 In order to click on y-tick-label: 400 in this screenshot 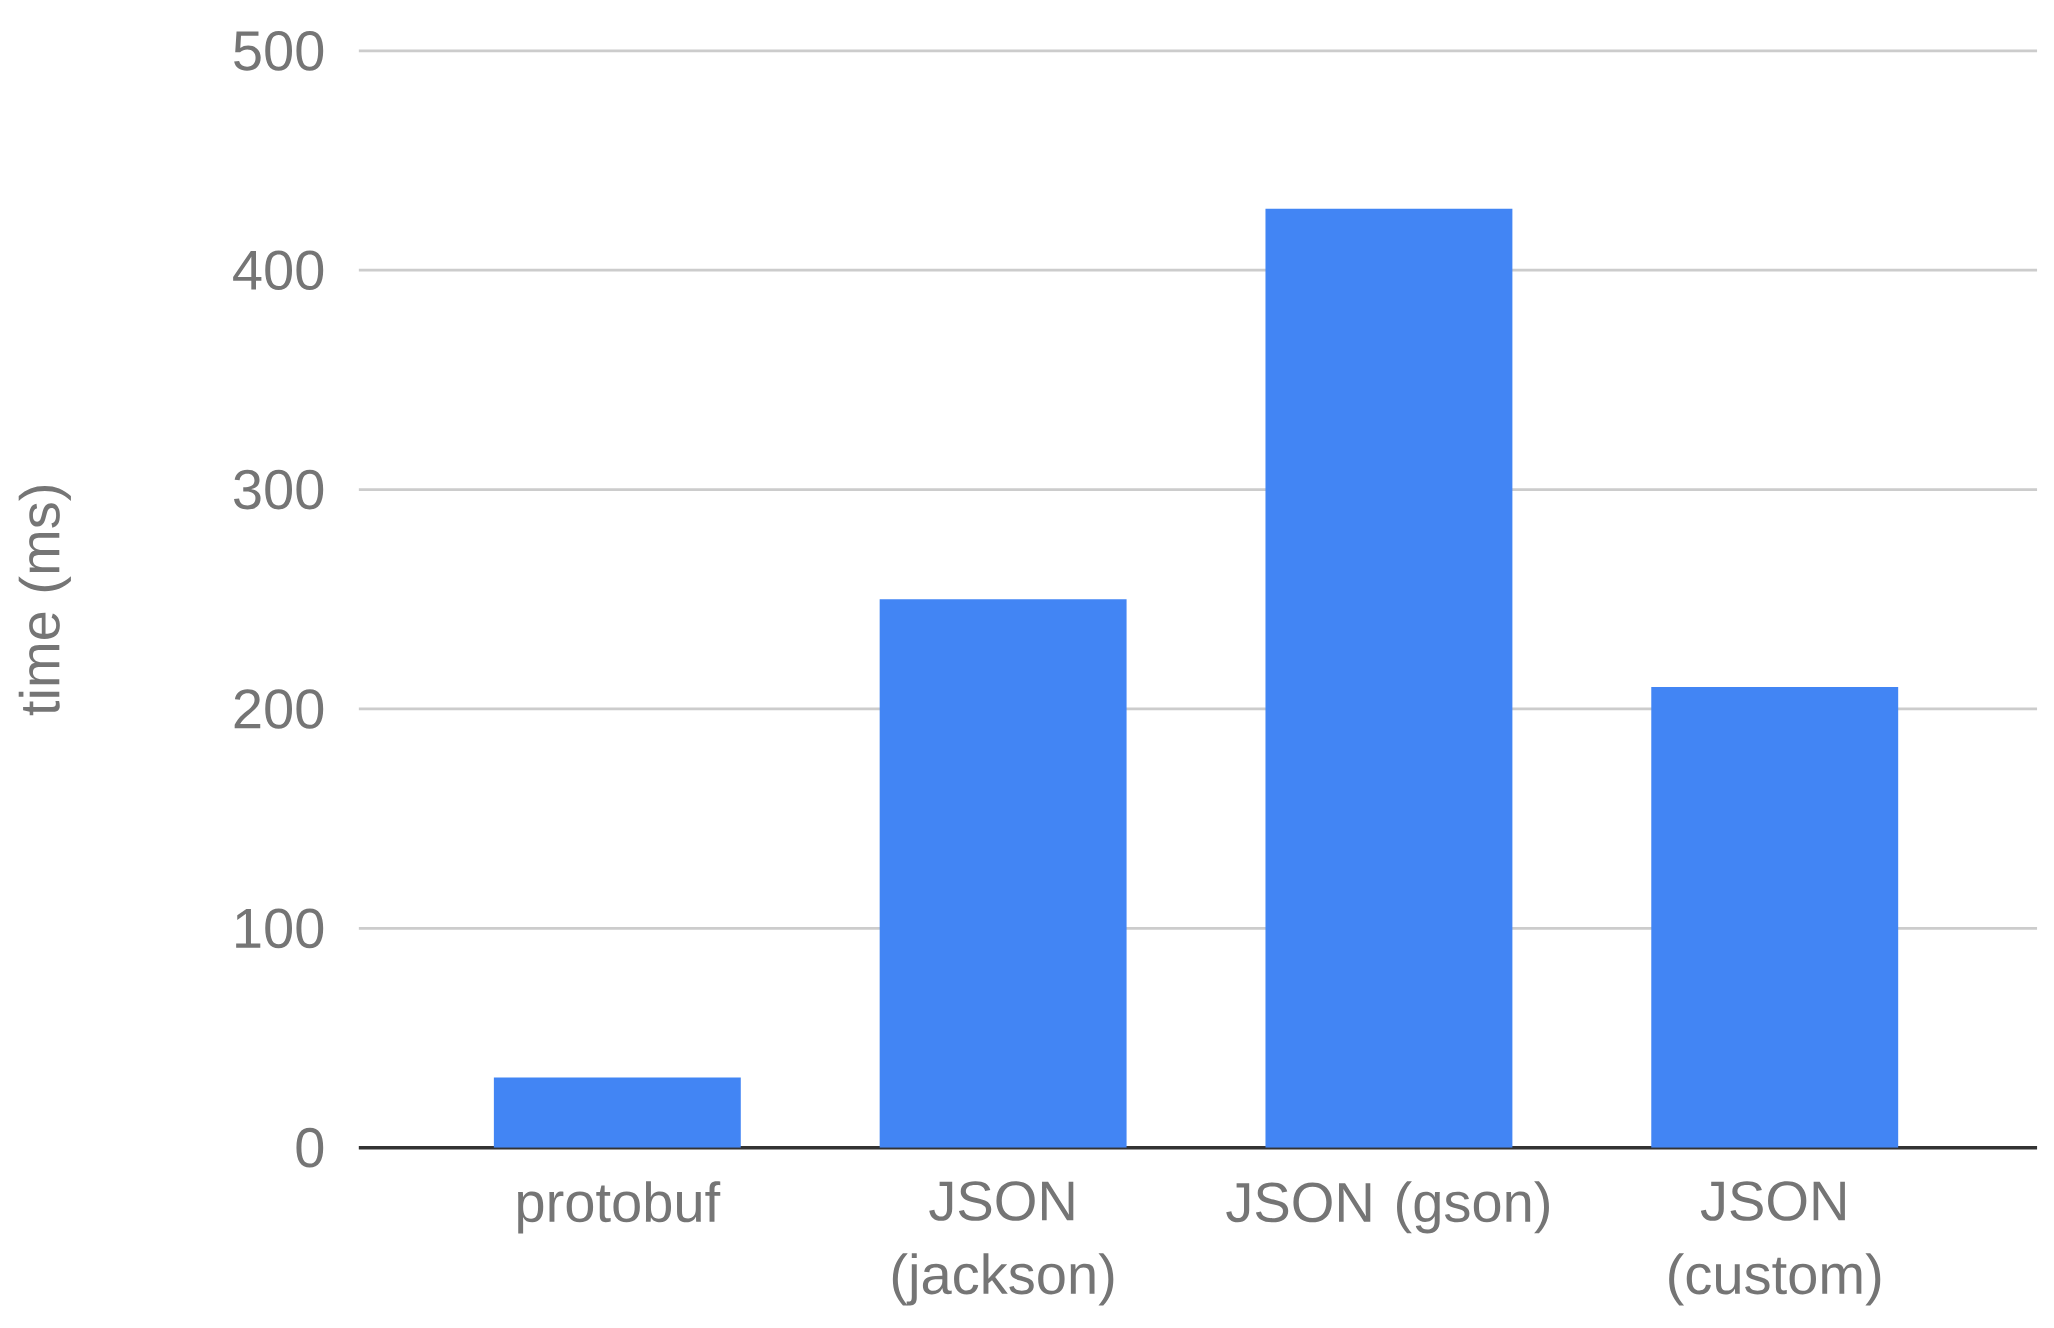, I will do `click(278, 270)`.